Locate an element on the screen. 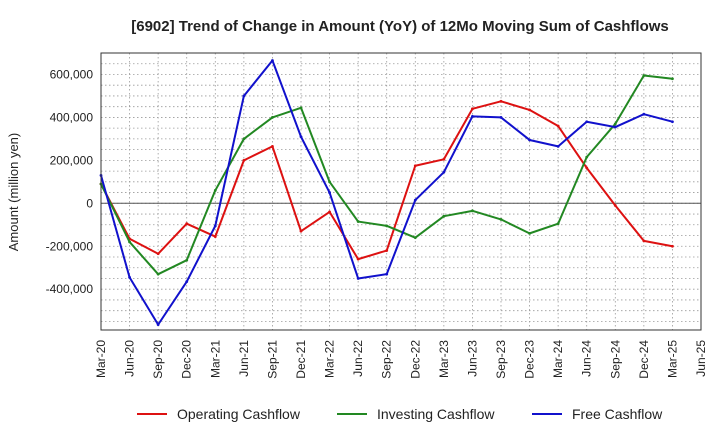 This screenshot has height=440, width=720. y-tick-label: -200,000 is located at coordinates (70, 246).